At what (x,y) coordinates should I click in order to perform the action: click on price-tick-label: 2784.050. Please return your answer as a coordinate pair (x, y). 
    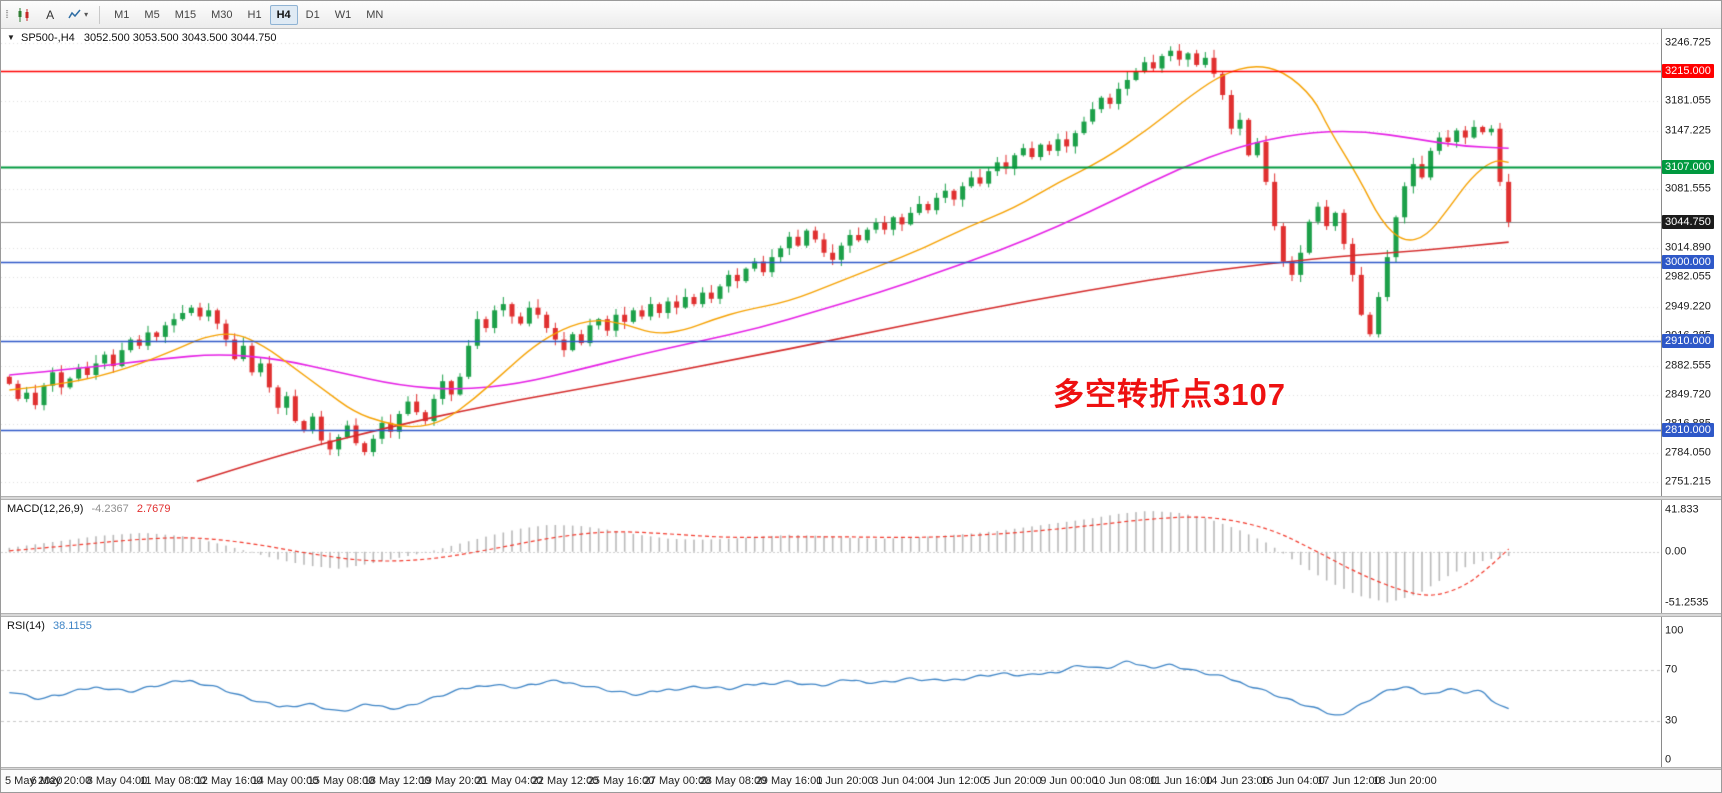
    Looking at the image, I should click on (1688, 452).